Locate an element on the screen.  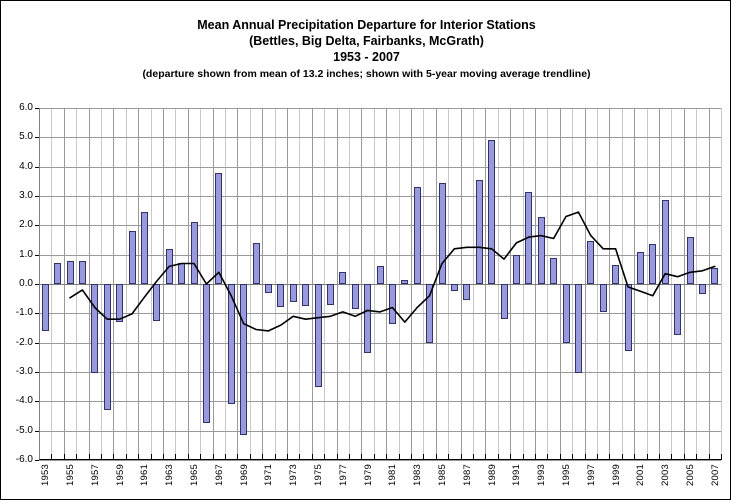
x-axis-tick-label: 1995 is located at coordinates (566, 475).